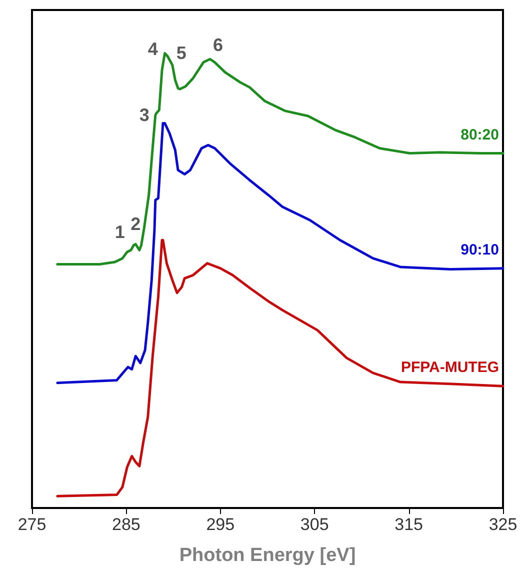  I want to click on x-tick-label: 285, so click(126, 524).